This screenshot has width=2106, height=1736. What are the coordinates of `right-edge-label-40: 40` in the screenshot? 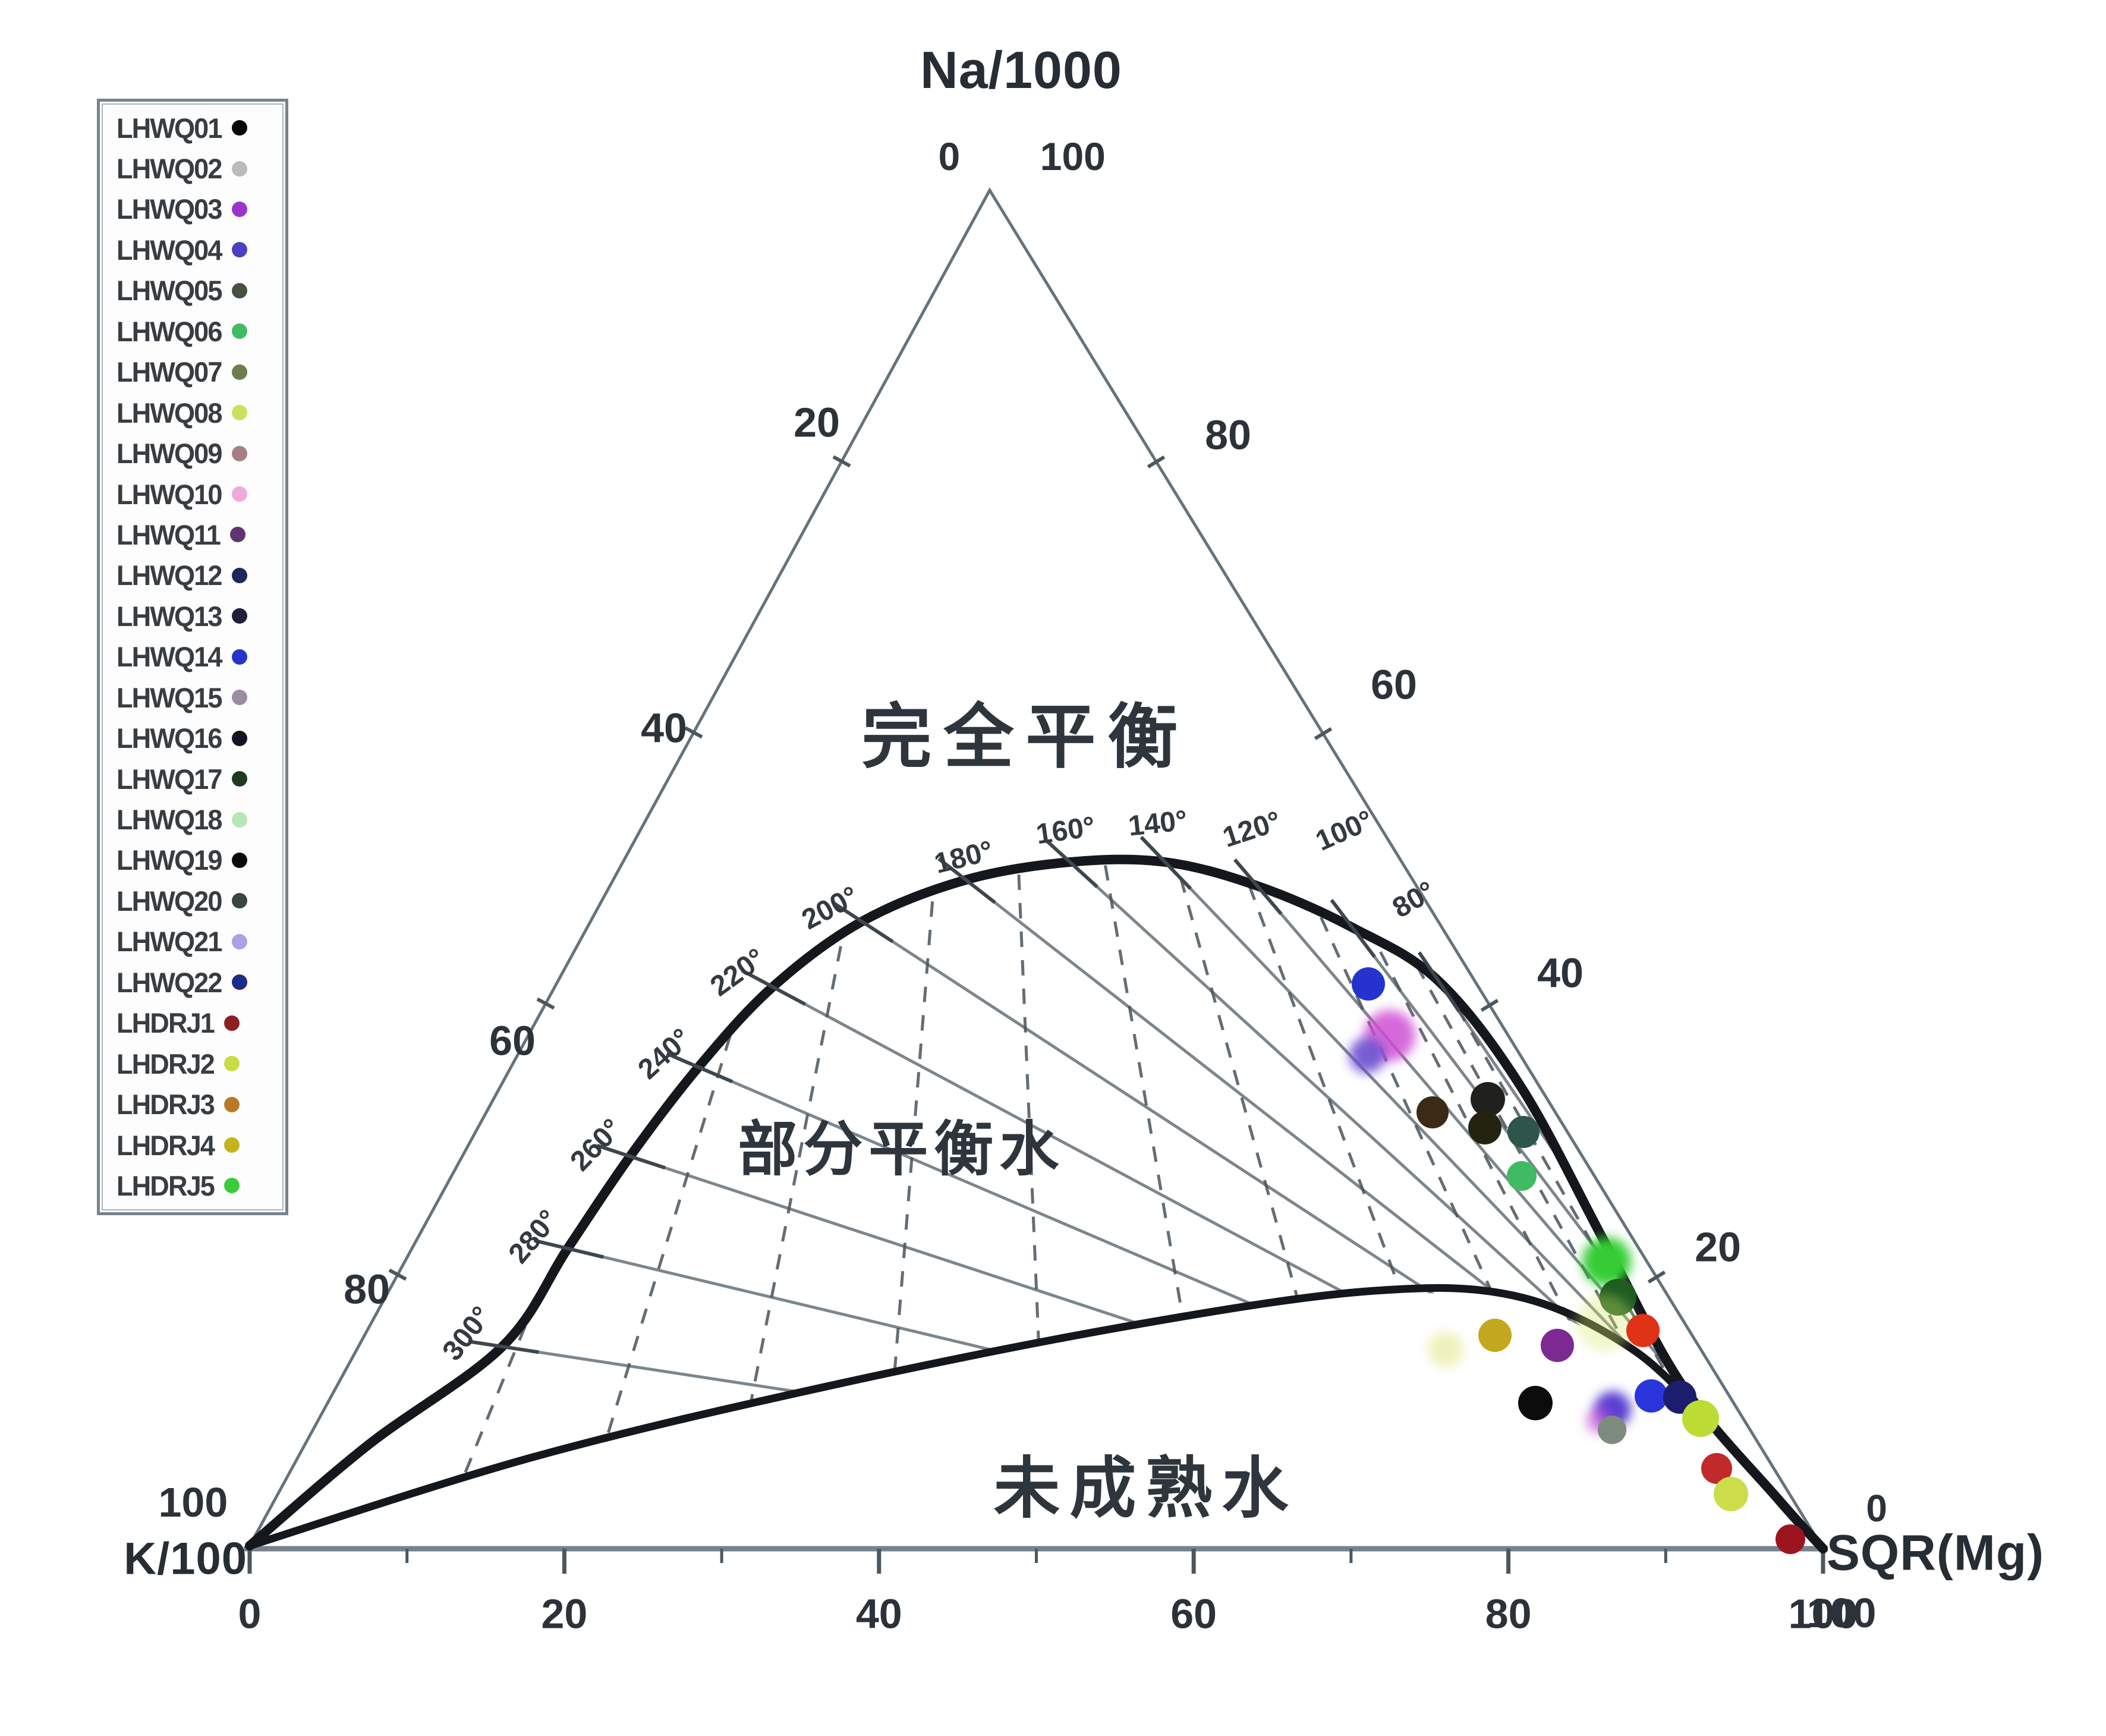 It's located at (1560, 972).